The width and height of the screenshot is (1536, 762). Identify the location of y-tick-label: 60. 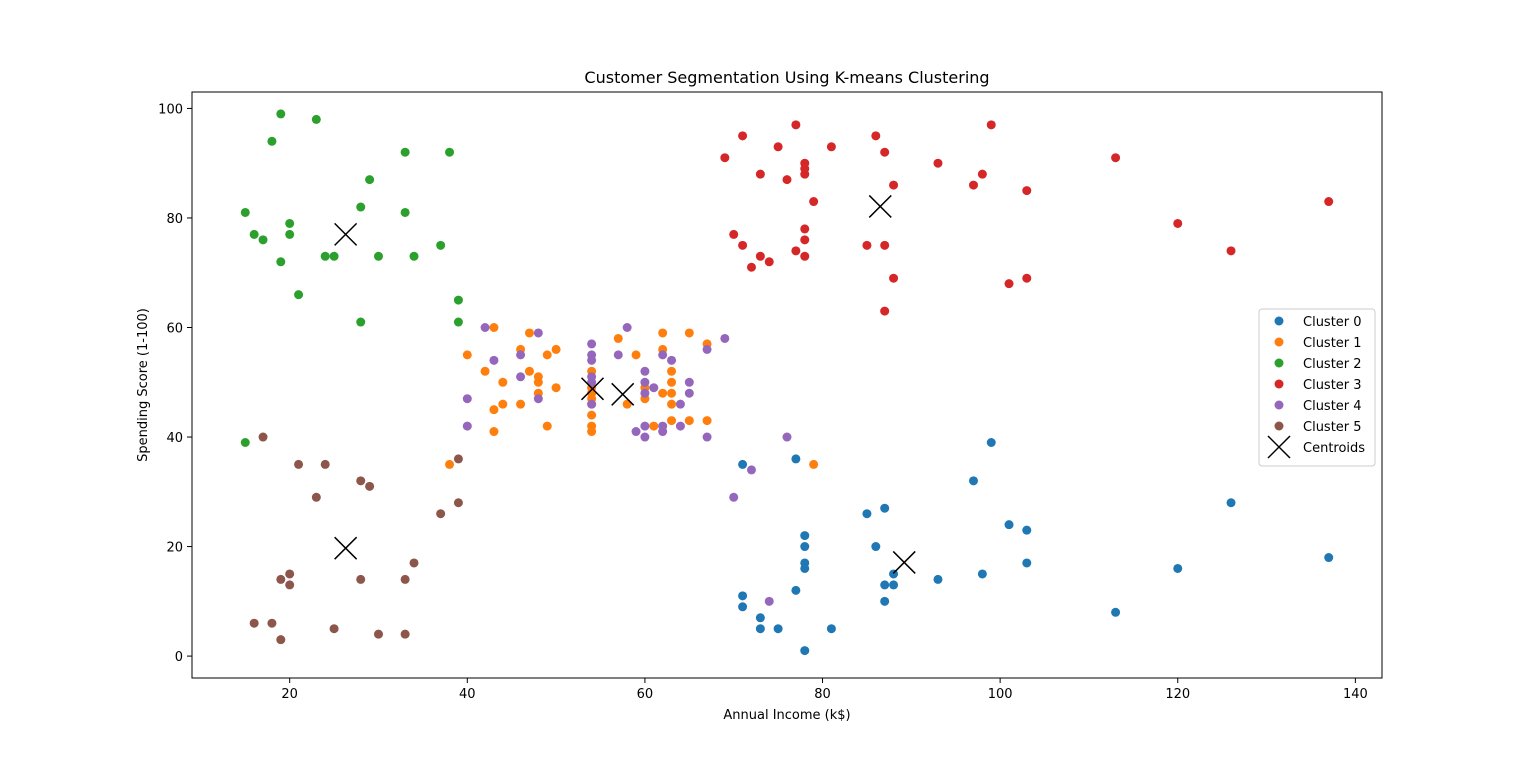
(174, 328).